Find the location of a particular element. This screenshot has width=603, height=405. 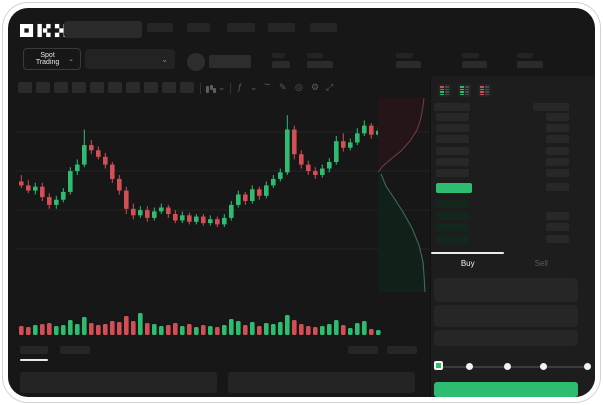

volume-bars is located at coordinates (200, 324).